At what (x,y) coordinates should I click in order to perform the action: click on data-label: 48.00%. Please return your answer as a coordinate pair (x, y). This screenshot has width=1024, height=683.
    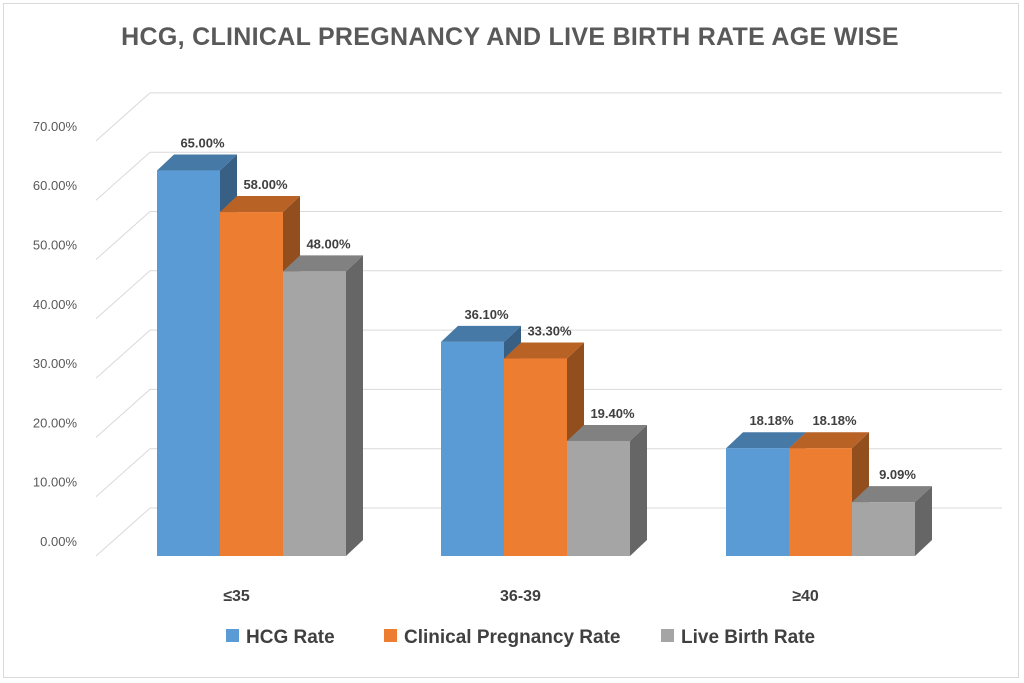
    Looking at the image, I should click on (328, 243).